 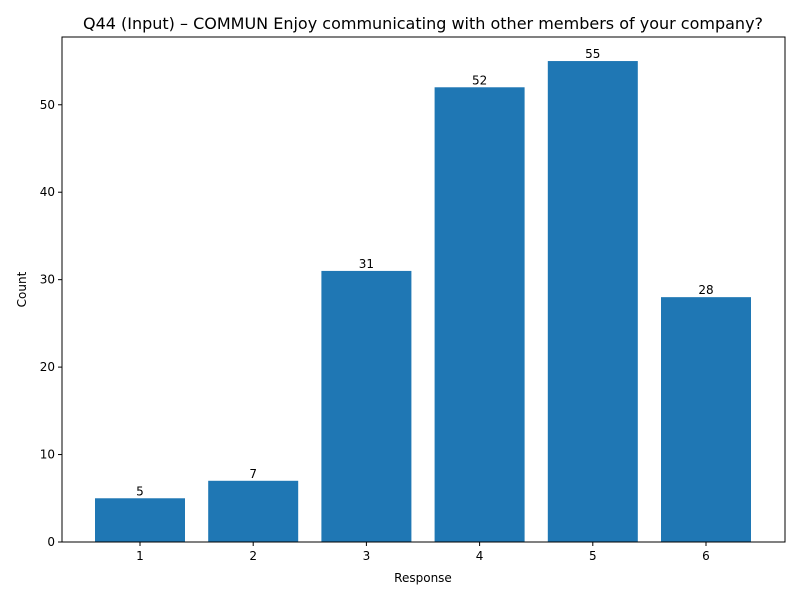 What do you see at coordinates (47, 105) in the screenshot?
I see `y-tick-label: 50` at bounding box center [47, 105].